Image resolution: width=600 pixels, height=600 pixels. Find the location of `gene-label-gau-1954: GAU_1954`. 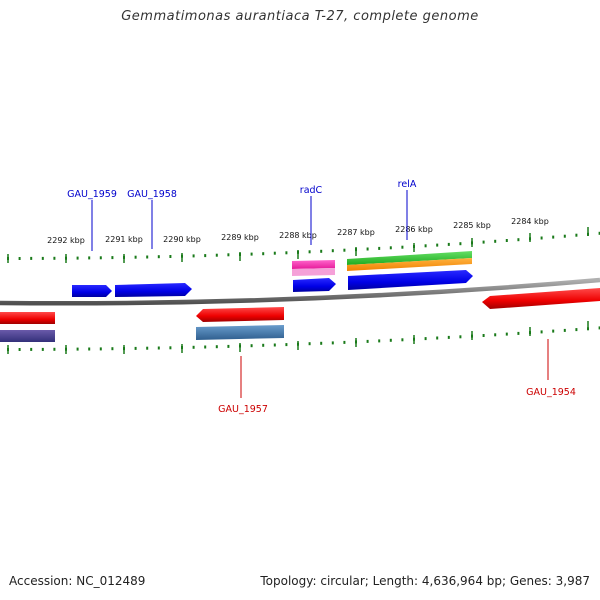

gene-label-gau-1954: GAU_1954 is located at coordinates (551, 392).